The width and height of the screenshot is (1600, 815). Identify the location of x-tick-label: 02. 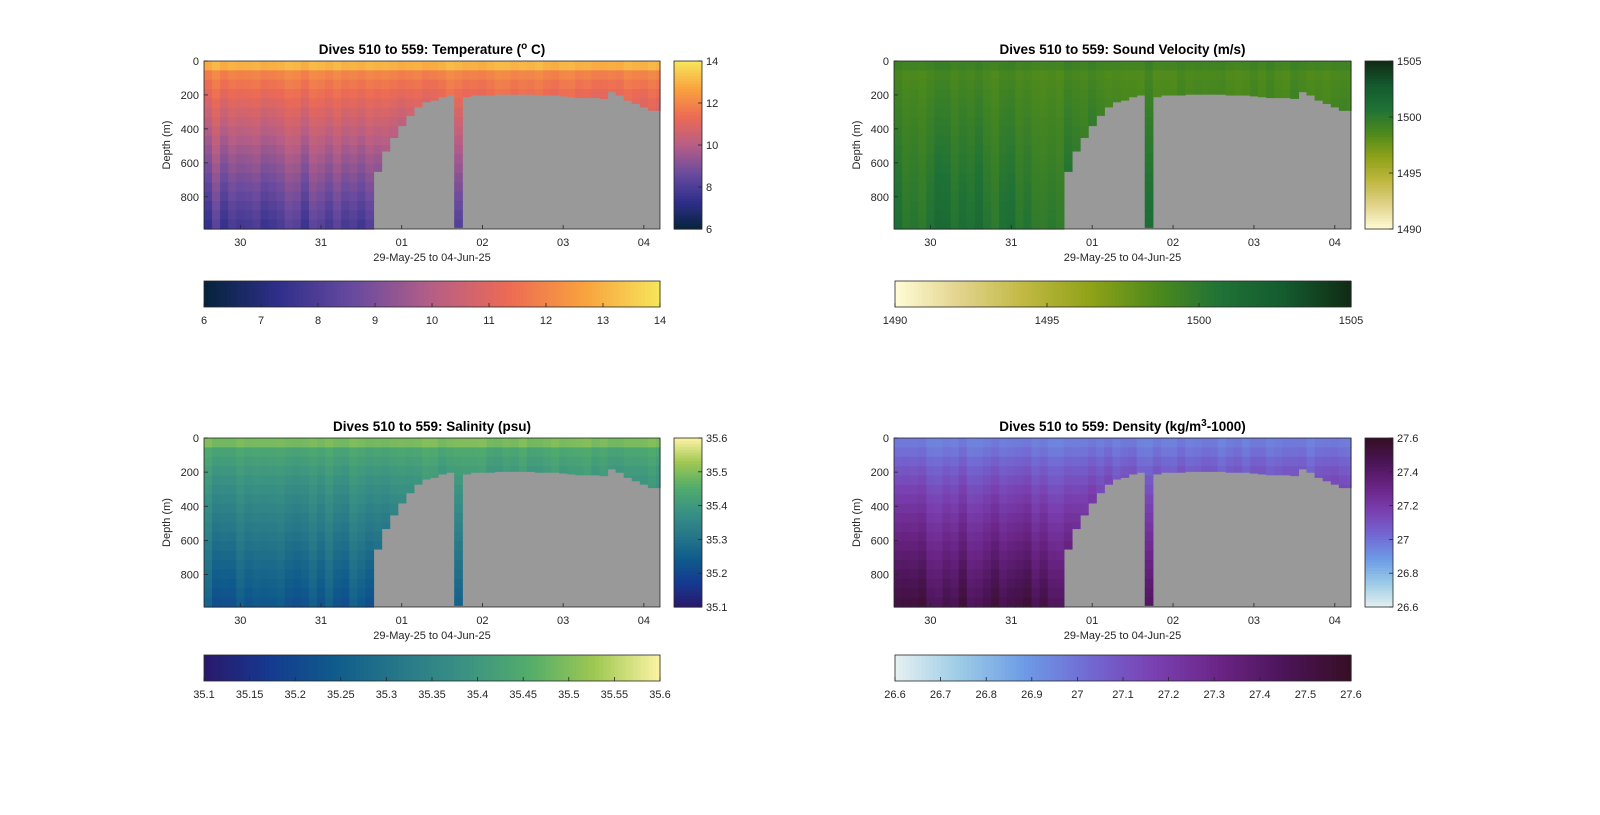
(1173, 243).